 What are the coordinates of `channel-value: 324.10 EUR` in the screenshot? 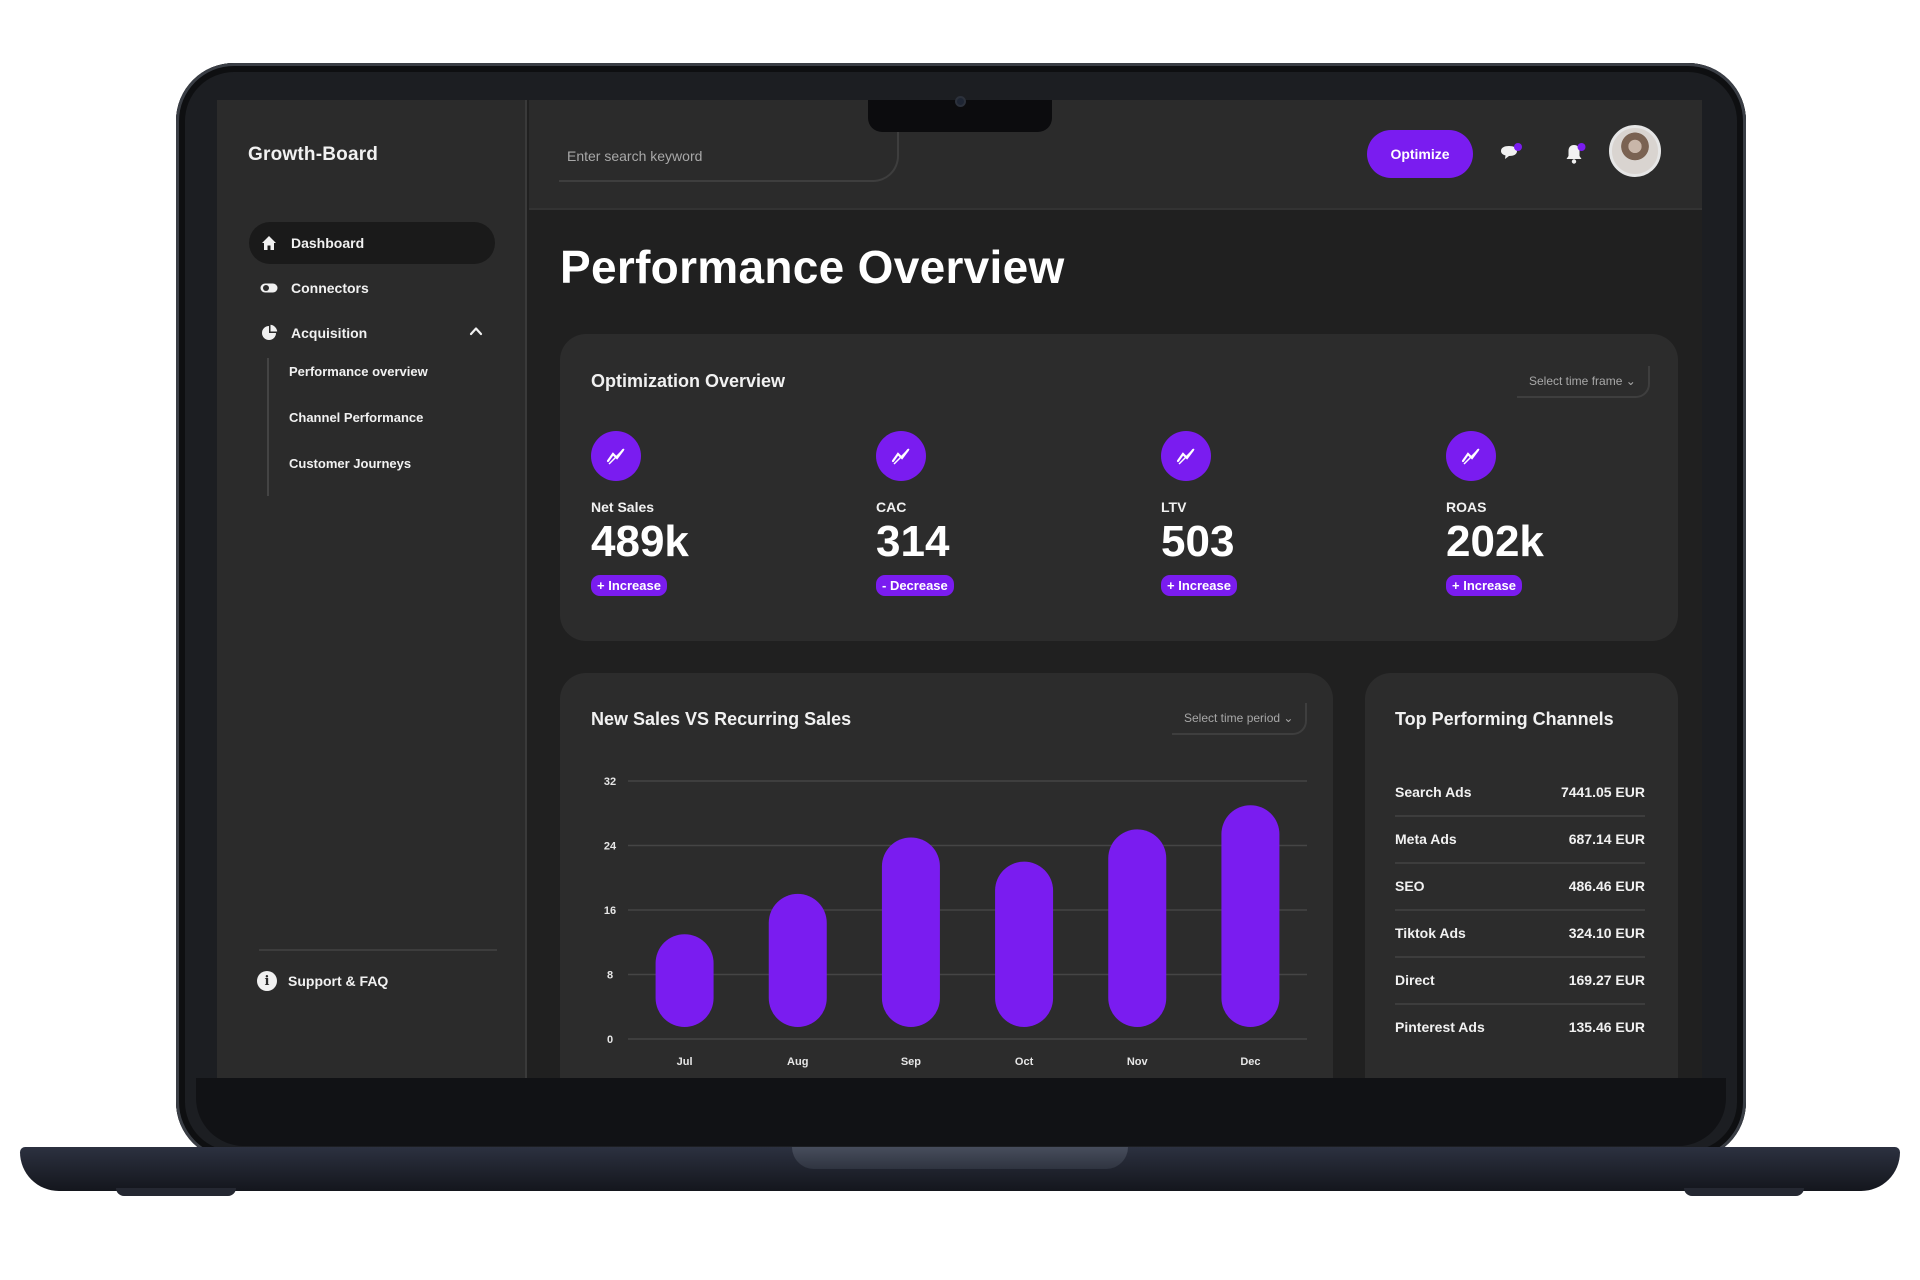 It's located at (1606, 933).